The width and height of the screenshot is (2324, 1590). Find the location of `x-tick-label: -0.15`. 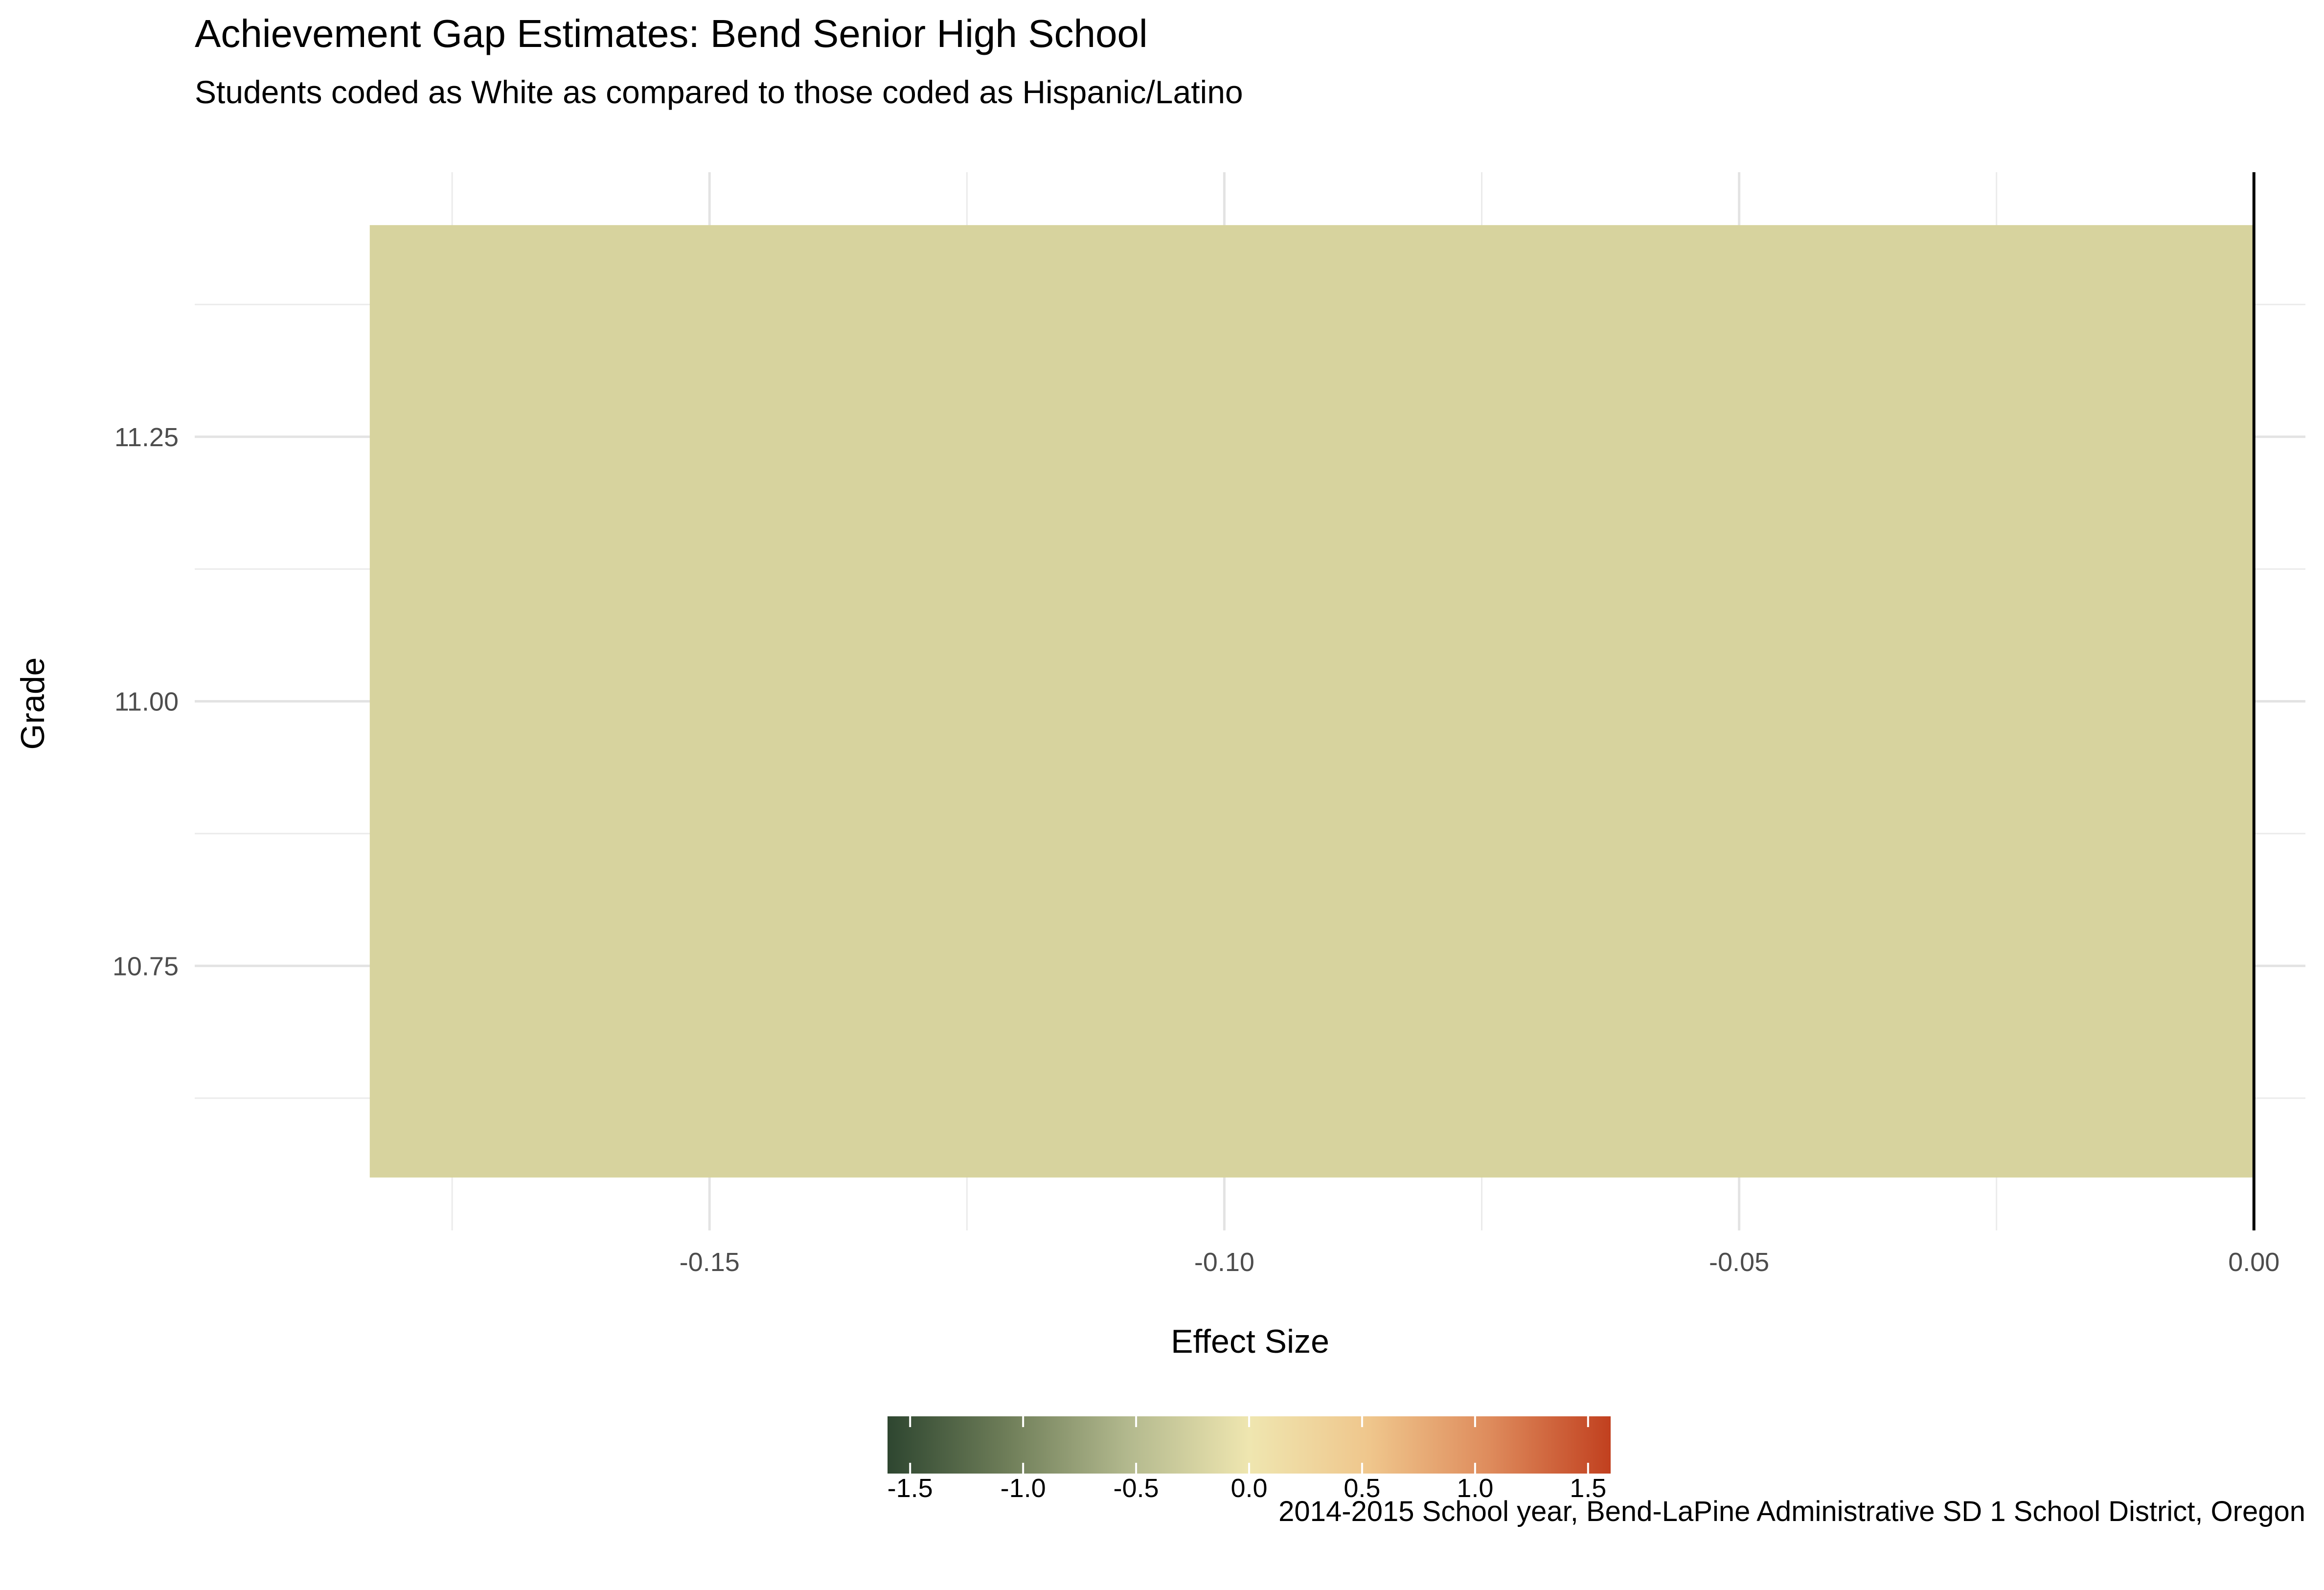

x-tick-label: -0.15 is located at coordinates (710, 1263).